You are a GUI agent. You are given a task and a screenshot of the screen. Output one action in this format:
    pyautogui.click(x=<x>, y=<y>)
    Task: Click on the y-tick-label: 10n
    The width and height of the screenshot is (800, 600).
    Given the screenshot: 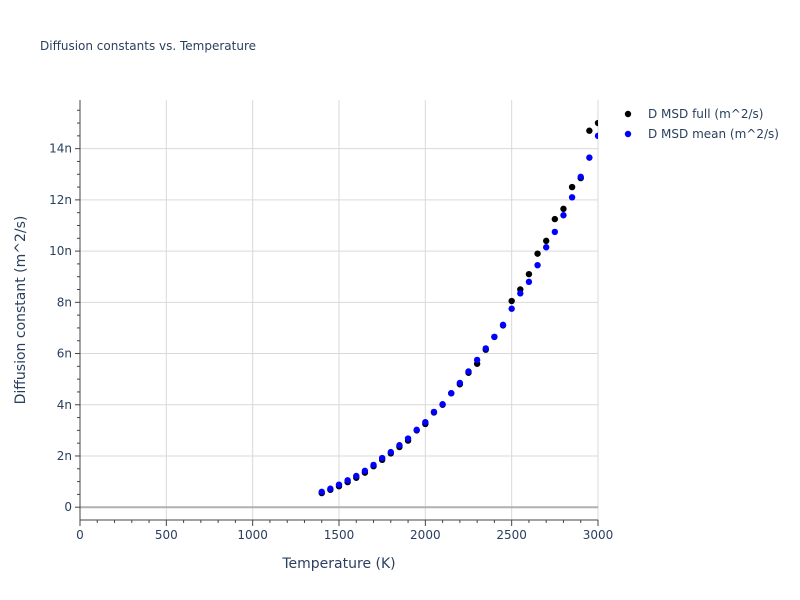 What is the action you would take?
    pyautogui.click(x=60, y=251)
    